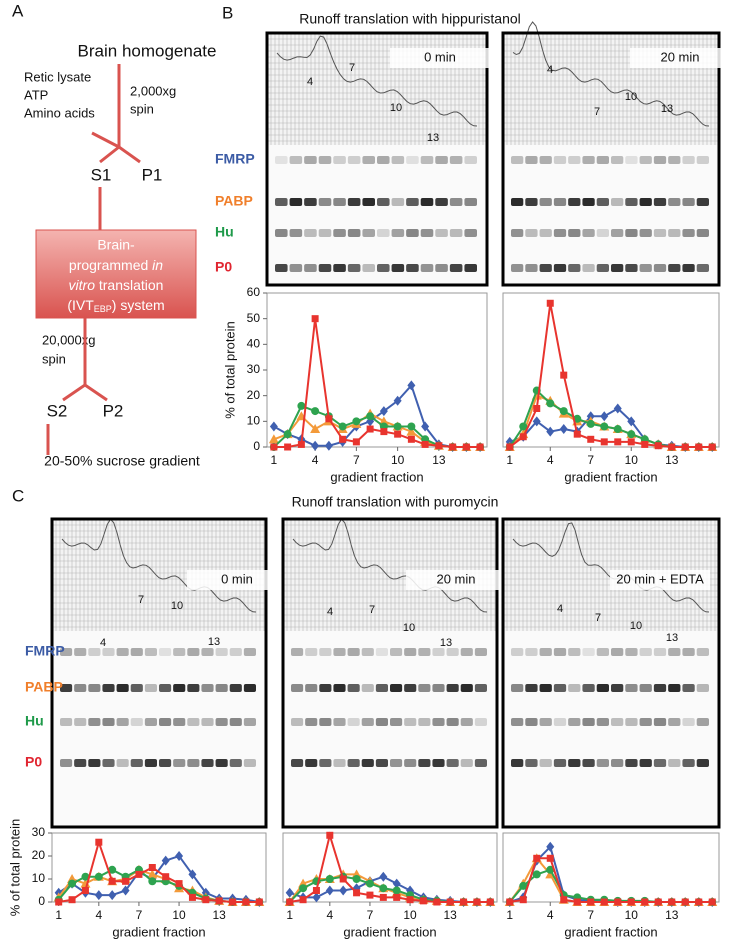 Image resolution: width=729 pixels, height=947 pixels. Describe the element at coordinates (39, 855) in the screenshot. I see `y-tick-label: 20` at that location.